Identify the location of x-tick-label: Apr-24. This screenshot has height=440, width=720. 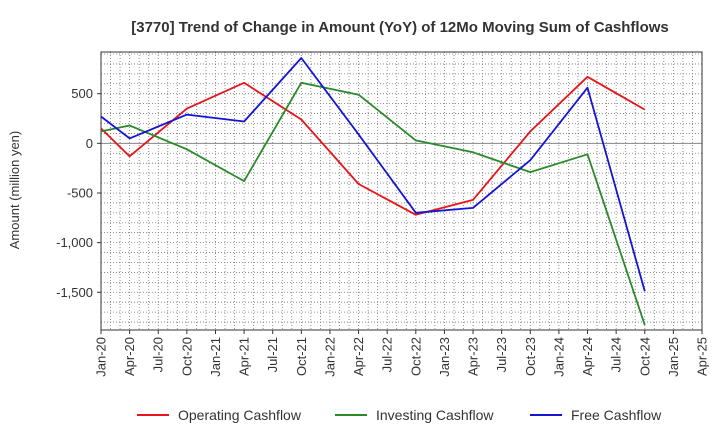
(587, 356).